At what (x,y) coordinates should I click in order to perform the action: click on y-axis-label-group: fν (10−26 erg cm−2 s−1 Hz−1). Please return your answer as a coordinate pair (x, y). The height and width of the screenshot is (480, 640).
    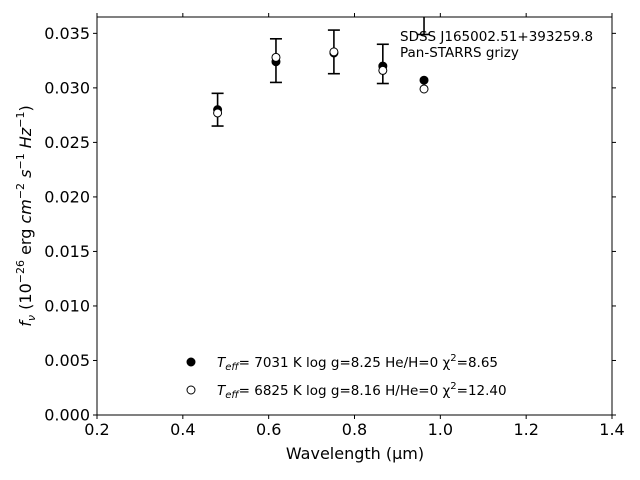
    Looking at the image, I should click on (26, 215).